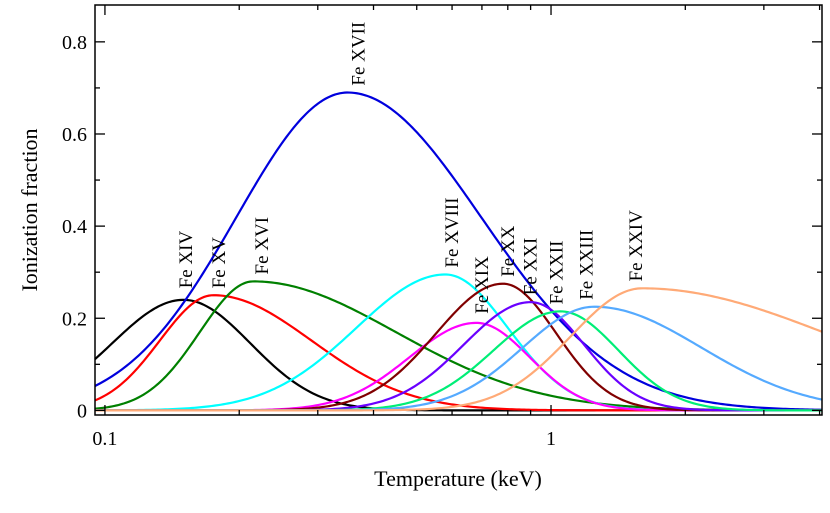 The width and height of the screenshot is (830, 513). I want to click on x-axis-title: Temperature (keV), so click(458, 478).